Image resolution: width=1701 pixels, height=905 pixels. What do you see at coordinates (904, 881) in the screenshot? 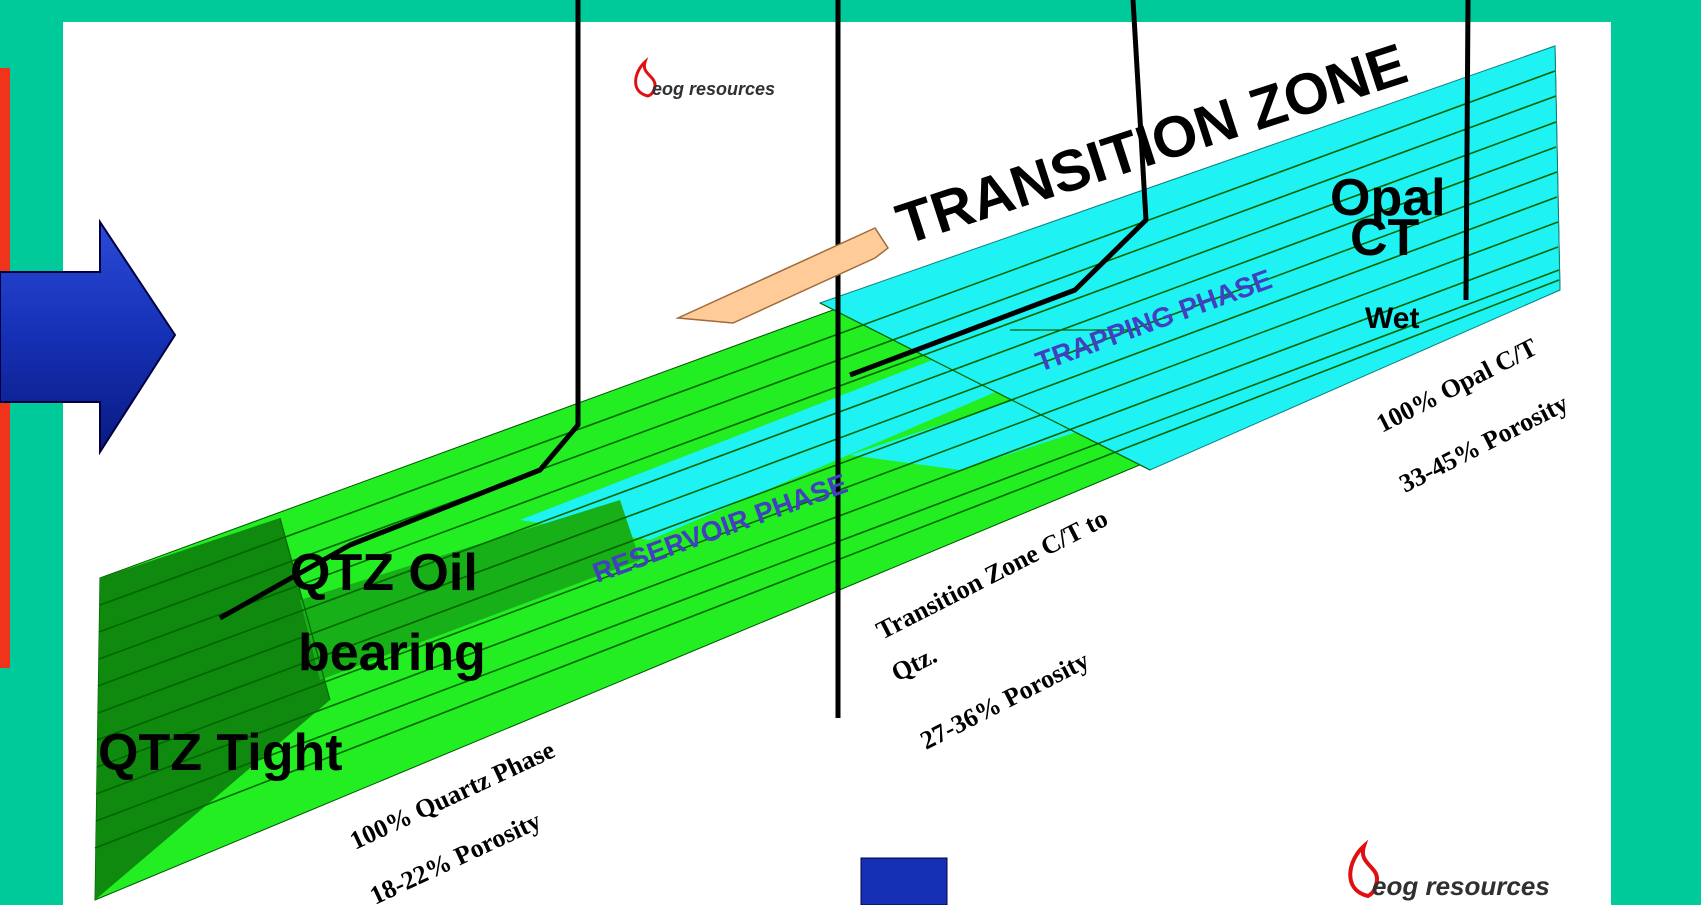
I see `blue-square` at bounding box center [904, 881].